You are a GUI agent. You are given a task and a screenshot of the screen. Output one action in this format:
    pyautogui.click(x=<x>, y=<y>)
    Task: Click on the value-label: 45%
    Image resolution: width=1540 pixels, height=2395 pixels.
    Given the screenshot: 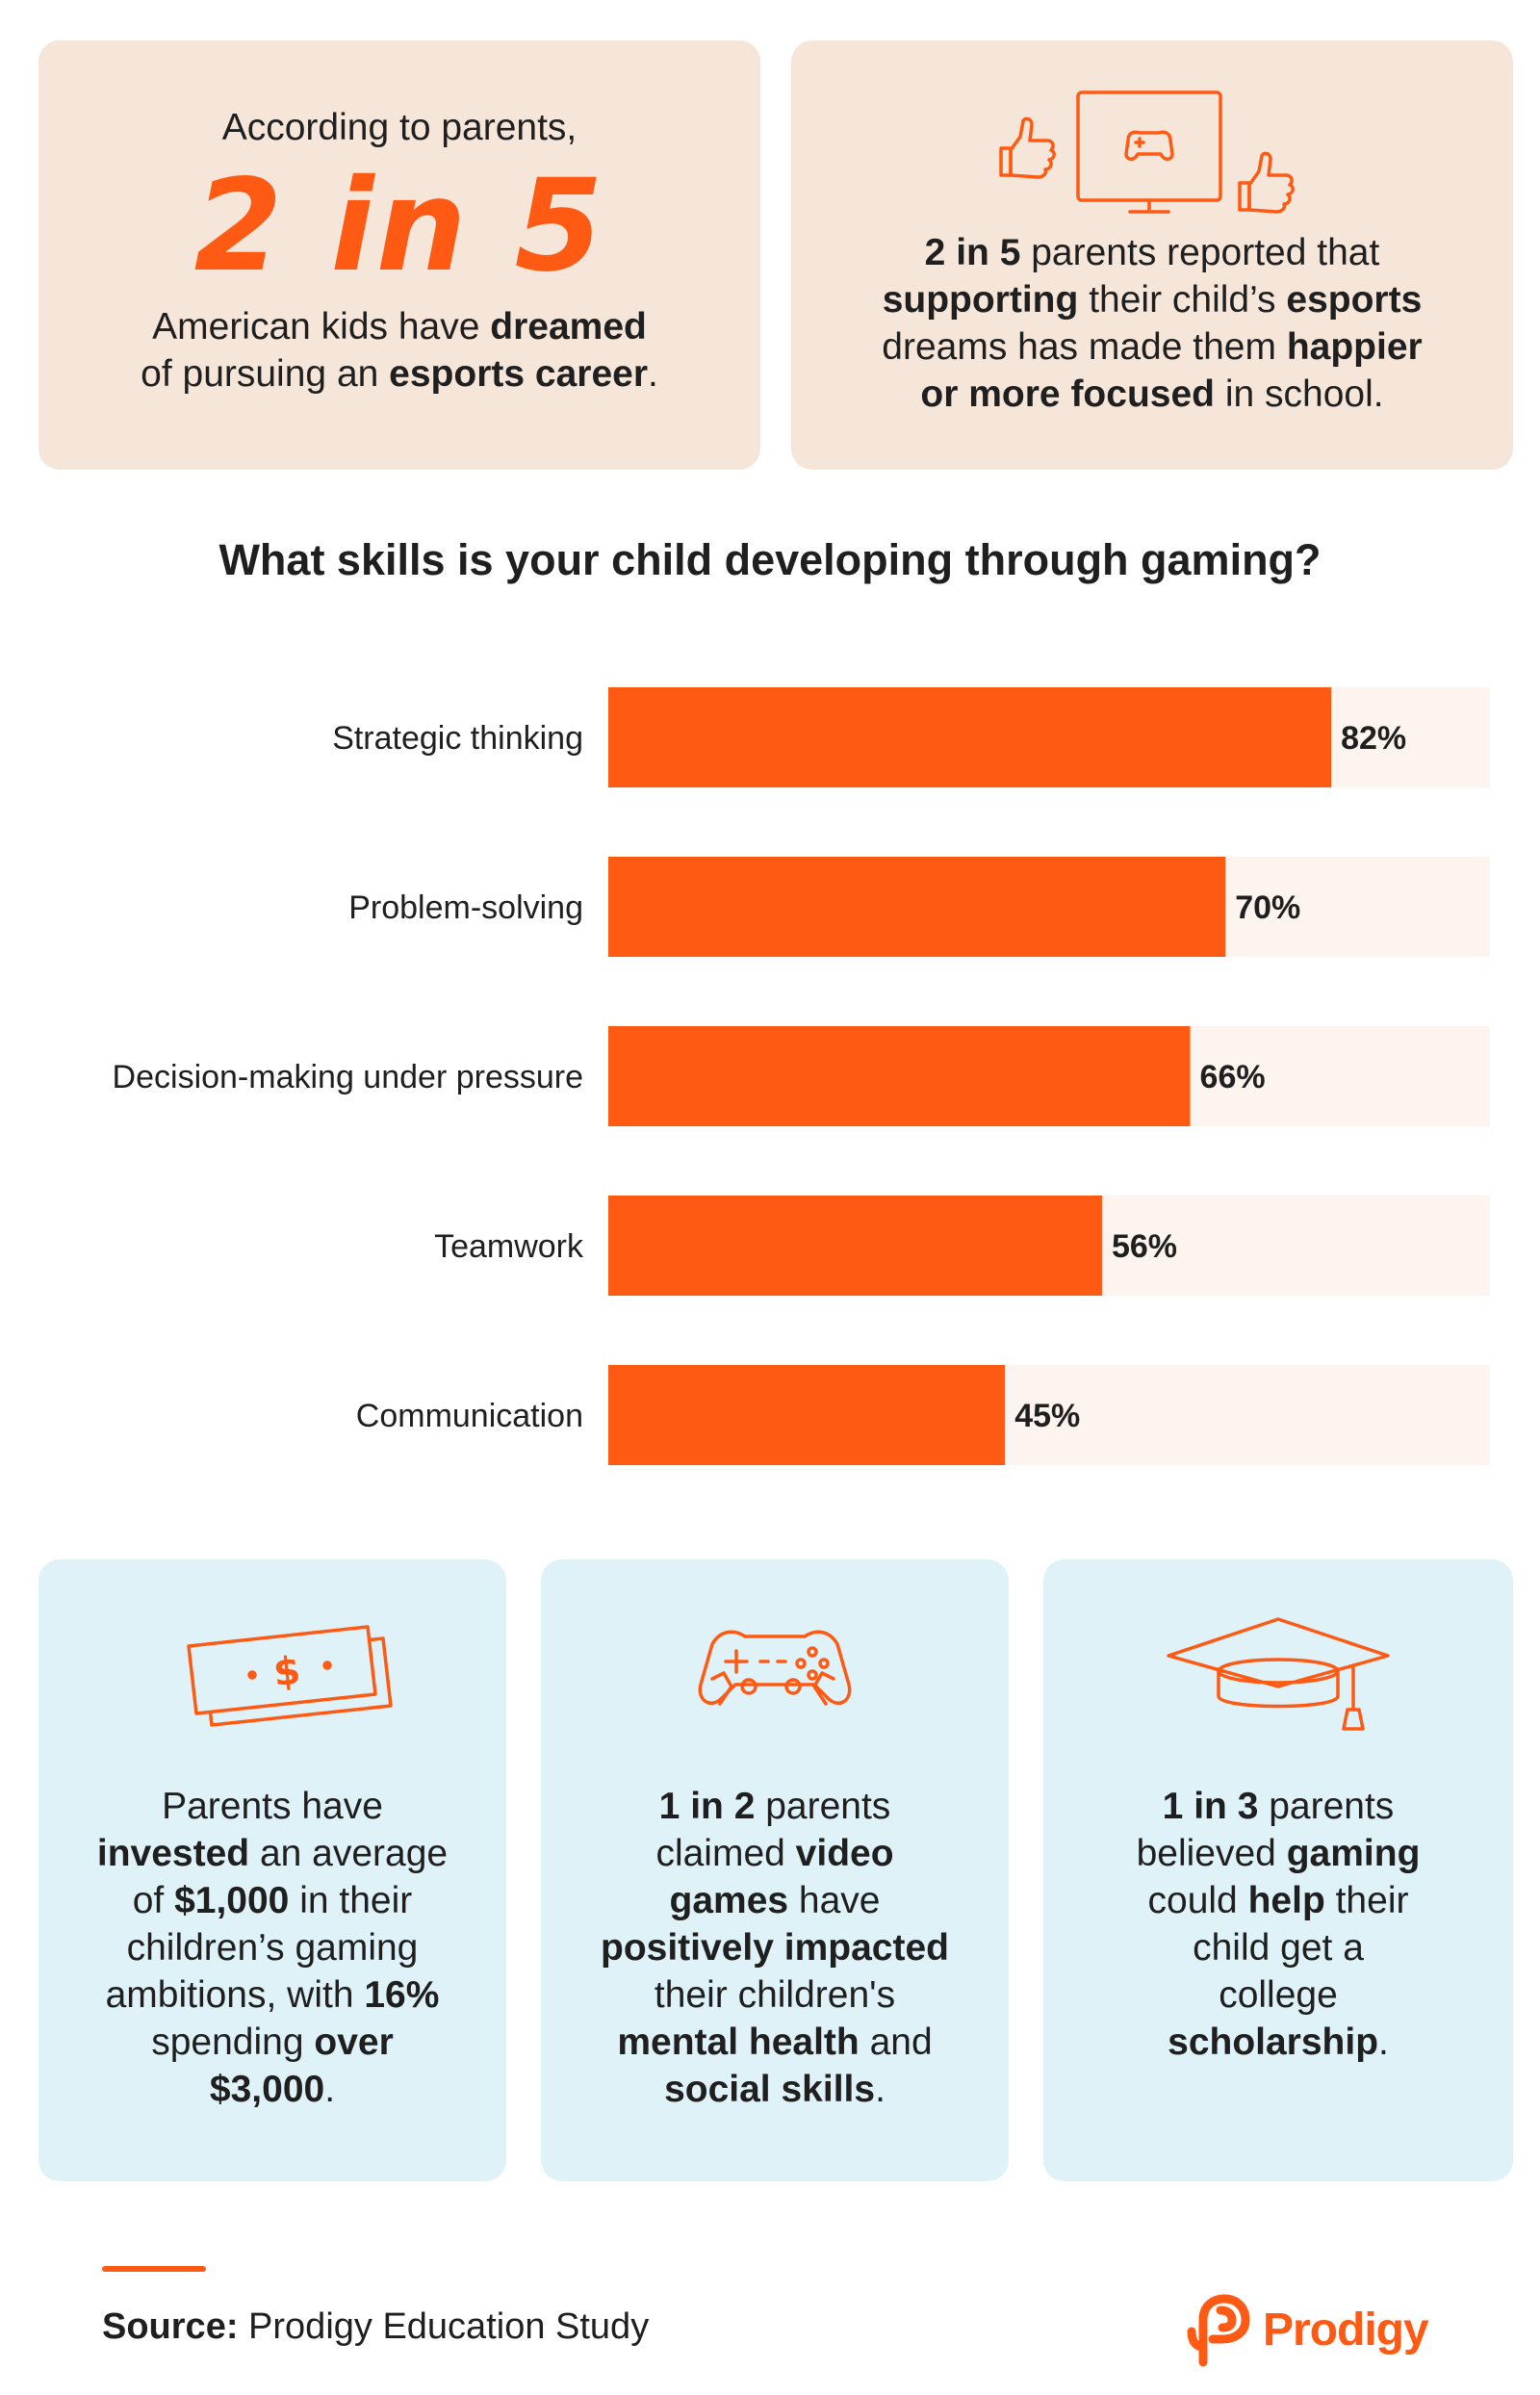 What is the action you would take?
    pyautogui.click(x=1047, y=1416)
    